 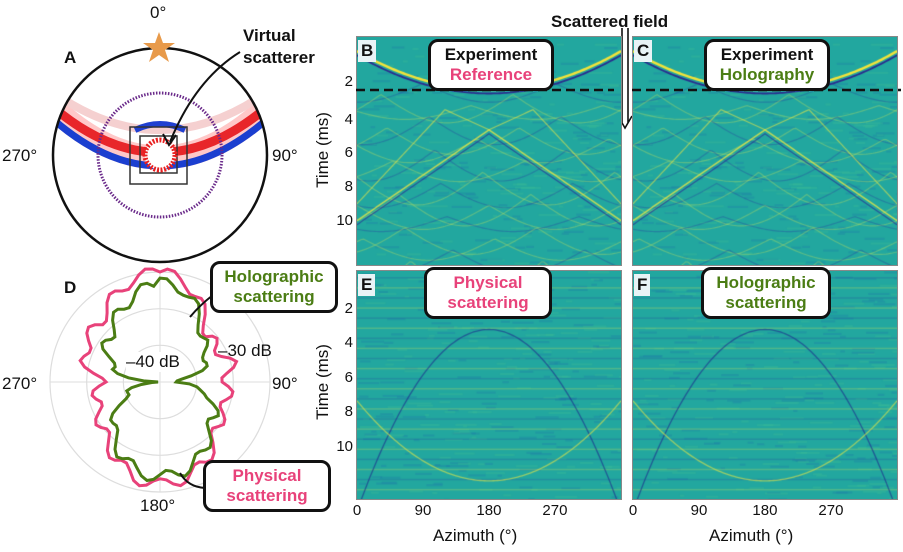 I want to click on polar-angle-180: 180°, so click(x=158, y=505).